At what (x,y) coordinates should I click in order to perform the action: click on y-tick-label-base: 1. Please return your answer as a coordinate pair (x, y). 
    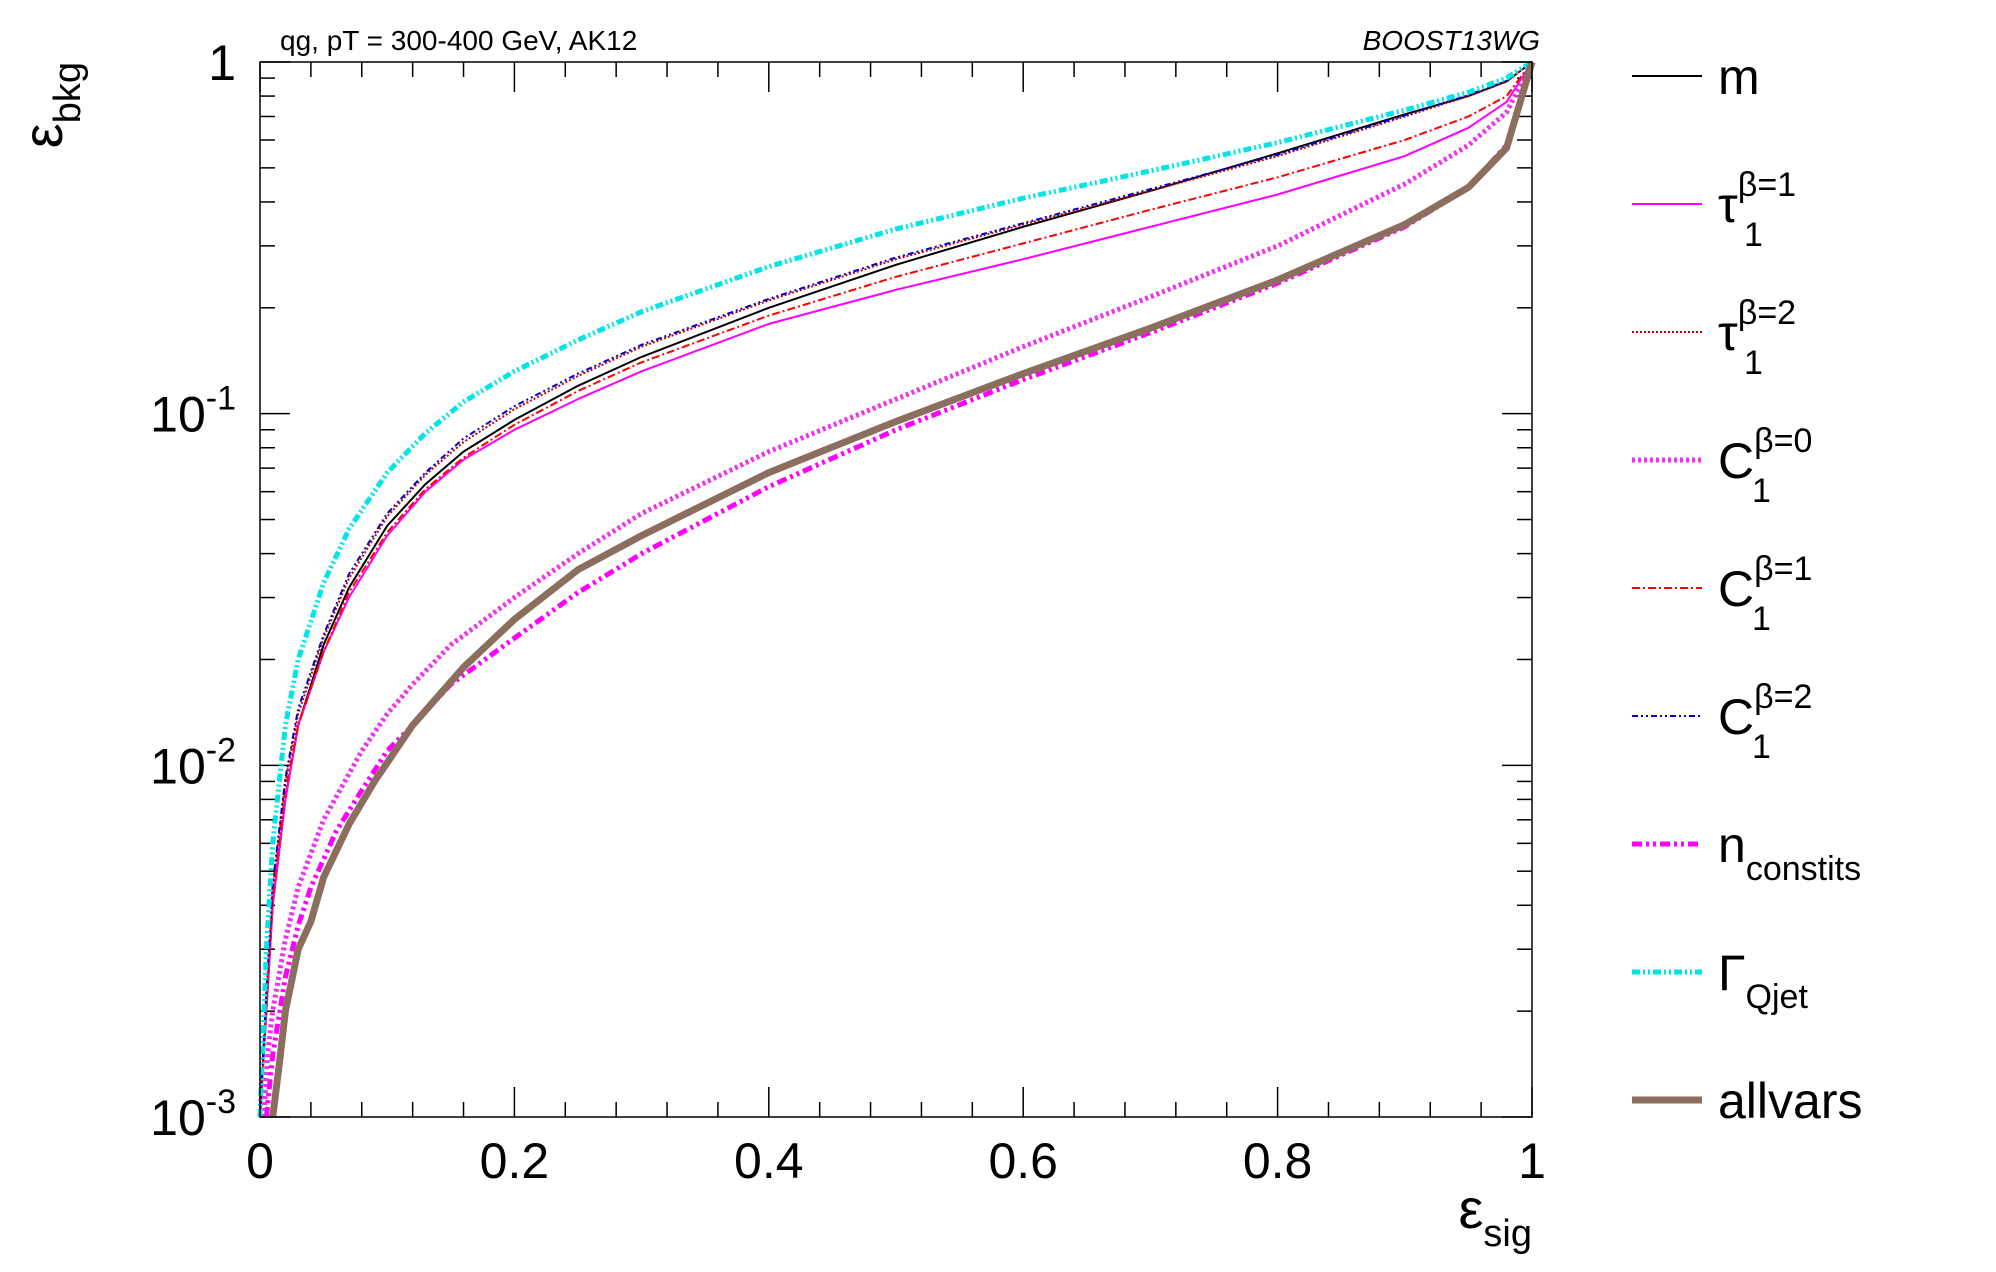
    Looking at the image, I should click on (222, 63).